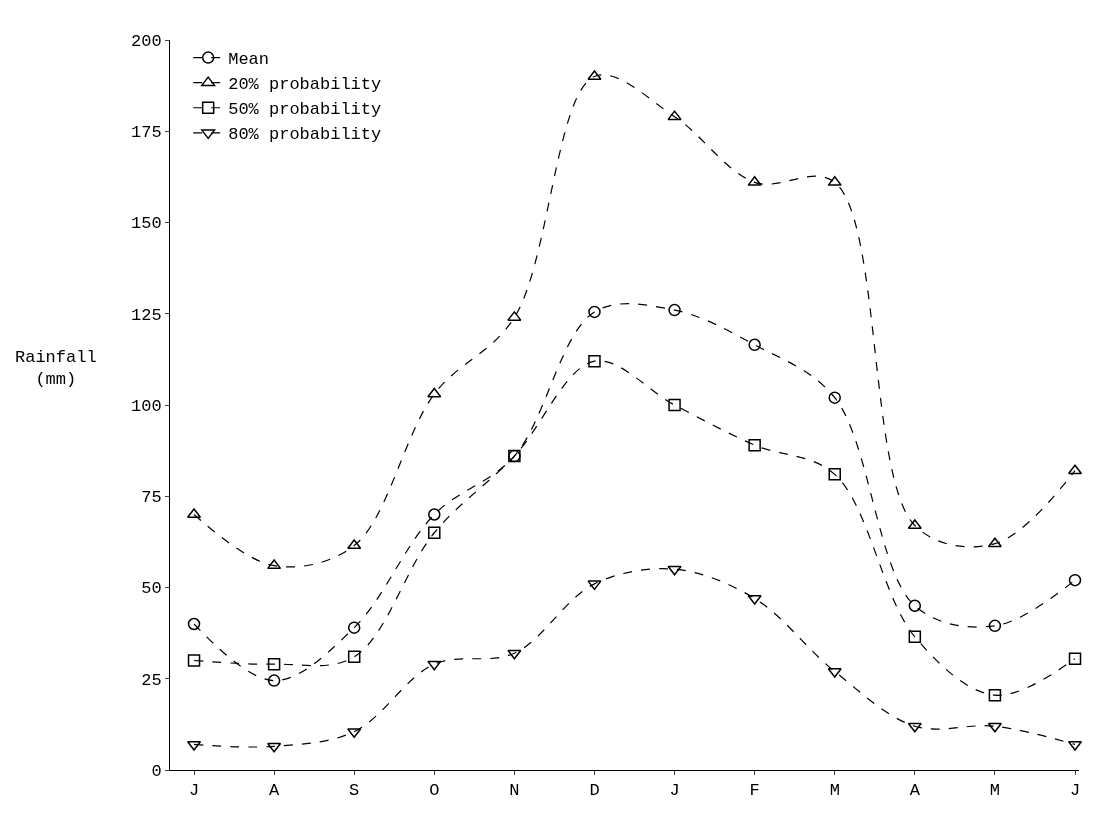  What do you see at coordinates (146, 41) in the screenshot?
I see `y-tick-label: 200` at bounding box center [146, 41].